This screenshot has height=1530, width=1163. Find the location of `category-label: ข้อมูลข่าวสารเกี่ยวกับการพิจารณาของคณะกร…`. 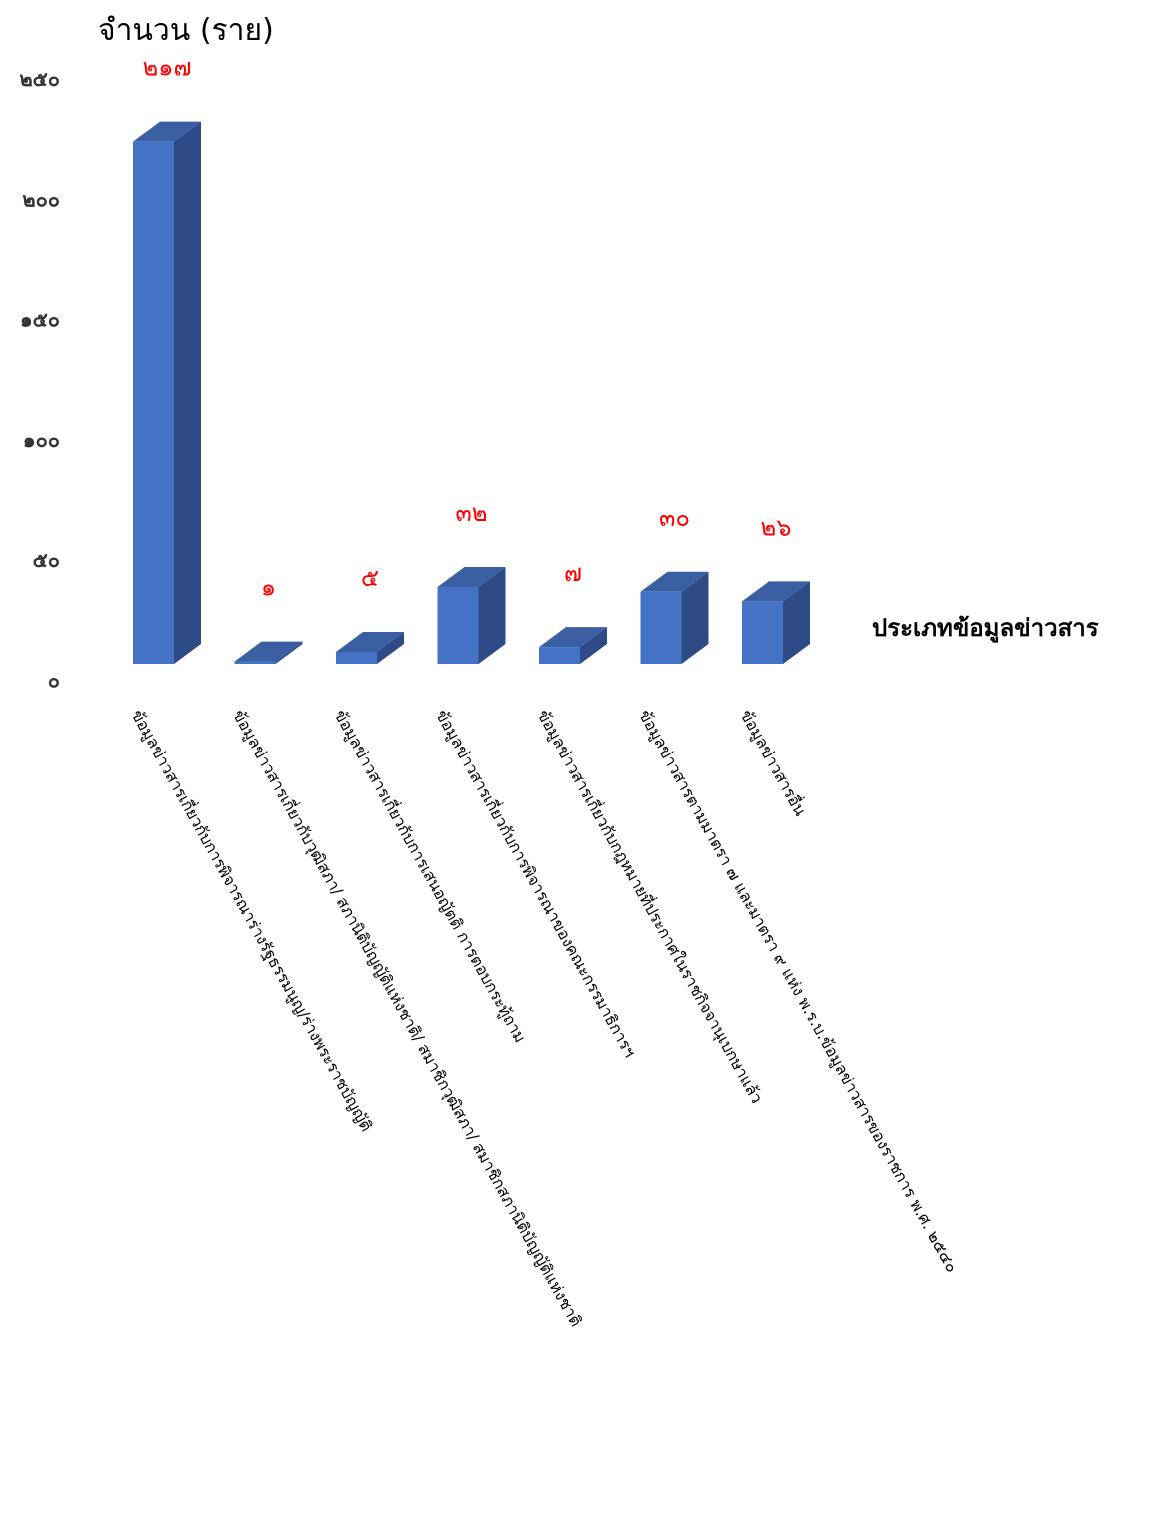

category-label: ข้อมูลข่าวสารเกี่ยวกับการพิจารณาของคณะกร… is located at coordinates (536, 883).